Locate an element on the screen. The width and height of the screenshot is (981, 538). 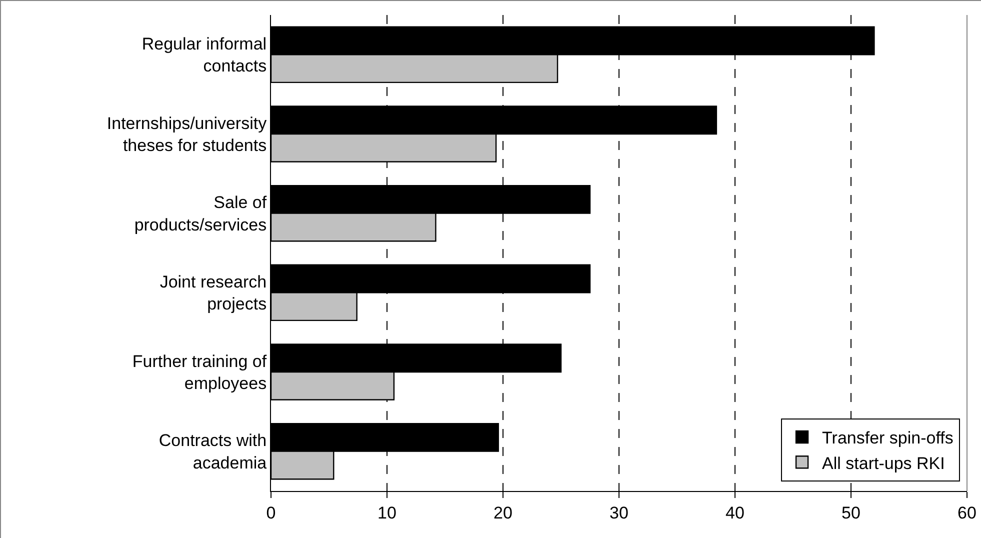
x-tick-label: 30 is located at coordinates (619, 512).